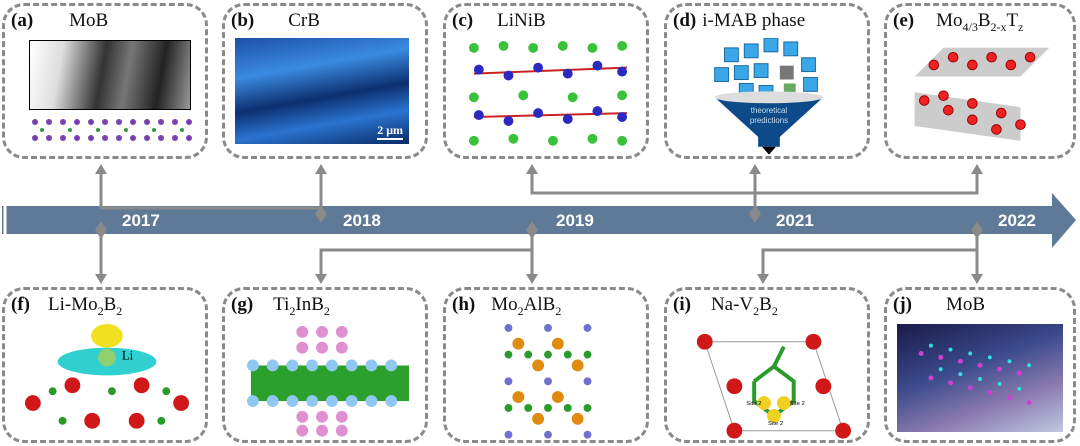 This screenshot has height=446, width=1080. What do you see at coordinates (526, 306) in the screenshot?
I see `panel-title: Mo2AlB2` at bounding box center [526, 306].